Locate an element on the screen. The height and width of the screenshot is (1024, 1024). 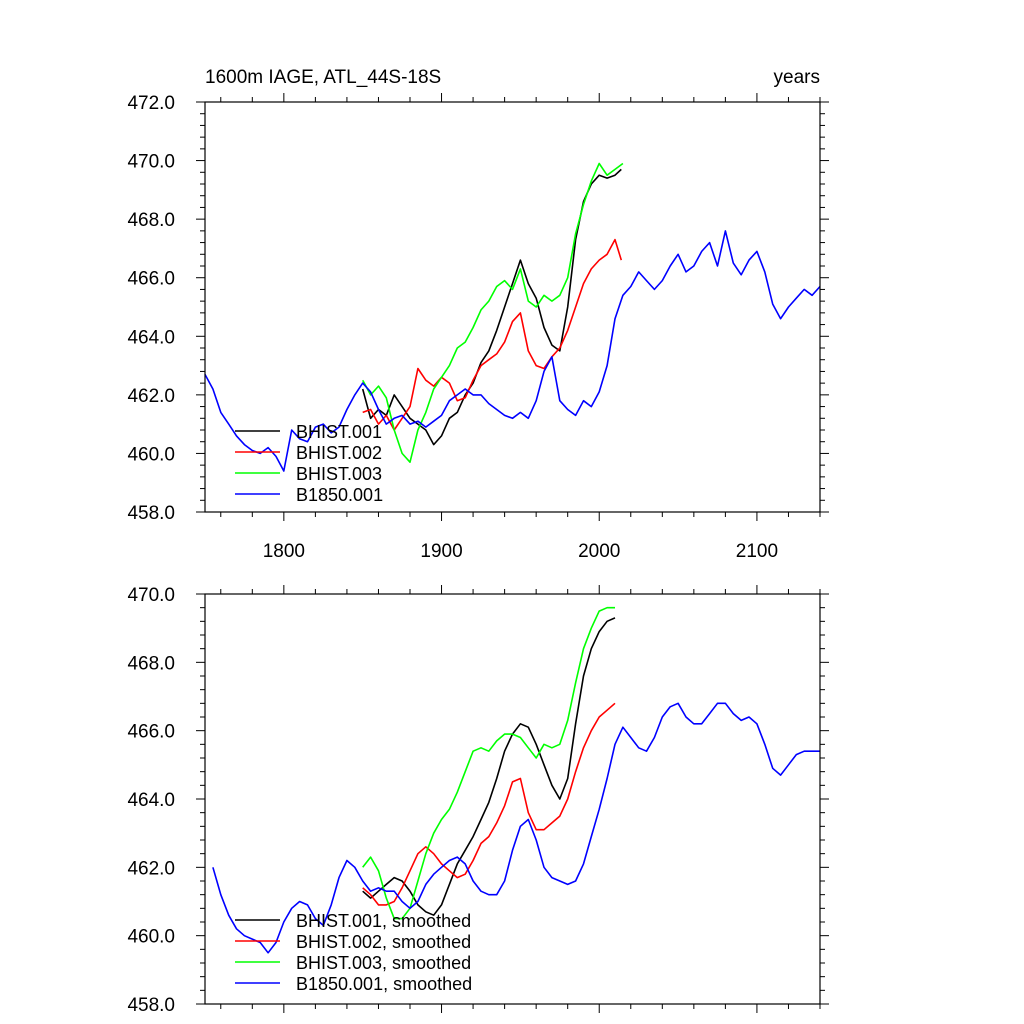
x-tick-label: 2000 is located at coordinates (599, 551).